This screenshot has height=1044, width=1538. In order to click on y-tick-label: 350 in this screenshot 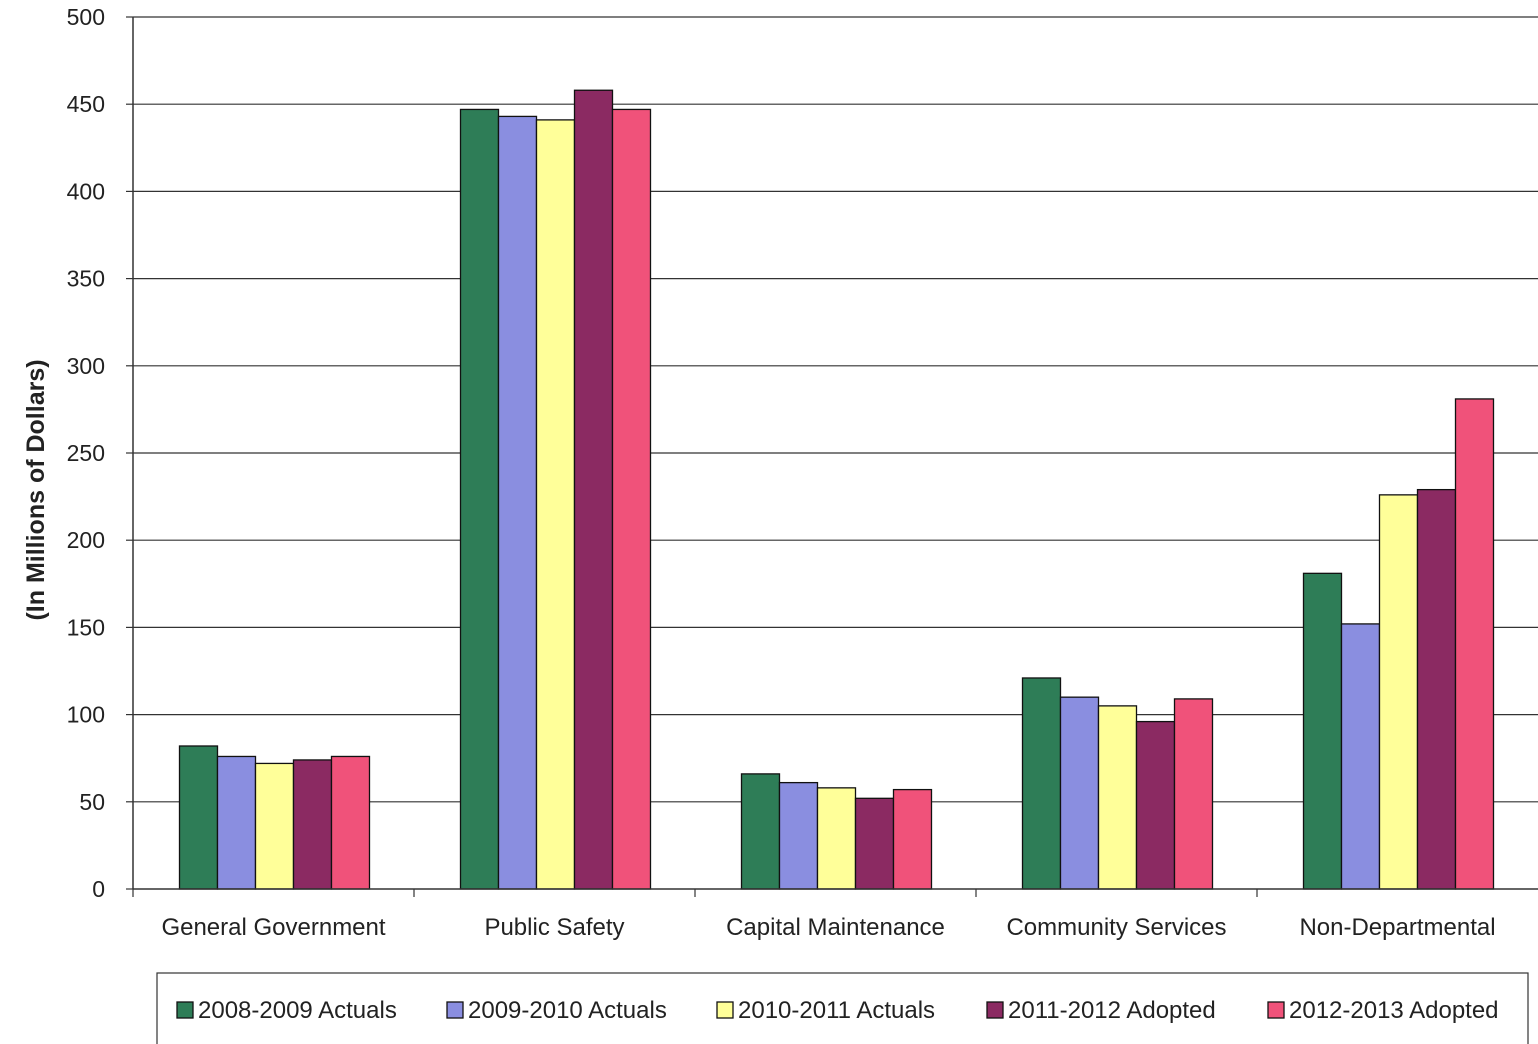, I will do `click(86, 279)`.